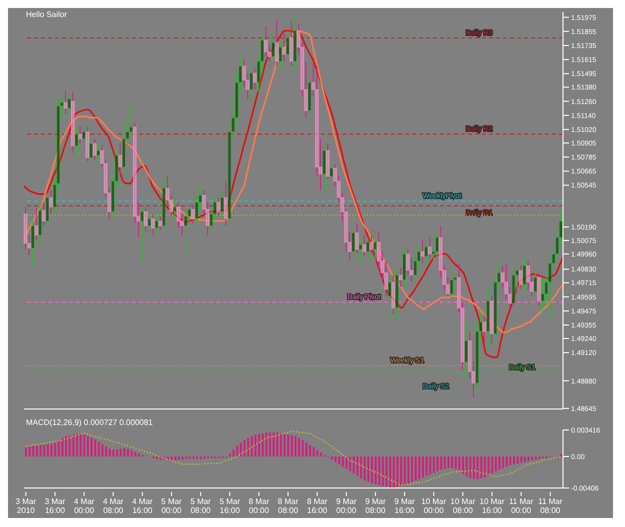  What do you see at coordinates (550, 506) in the screenshot?
I see `x-tick-label: 11 Mar 08:00` at bounding box center [550, 506].